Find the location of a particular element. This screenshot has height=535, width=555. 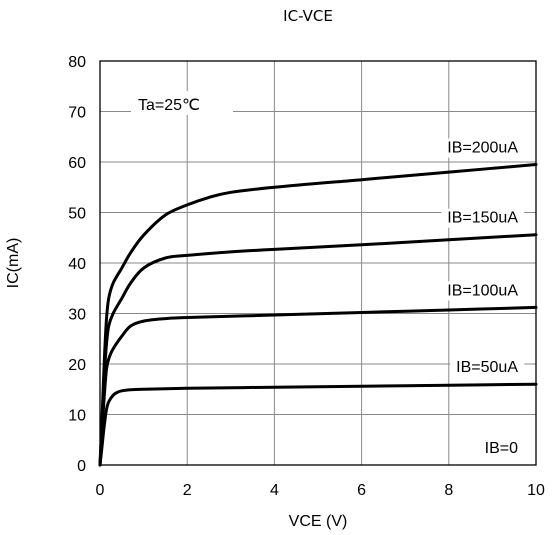

x-tick-label: 2 is located at coordinates (187, 490).